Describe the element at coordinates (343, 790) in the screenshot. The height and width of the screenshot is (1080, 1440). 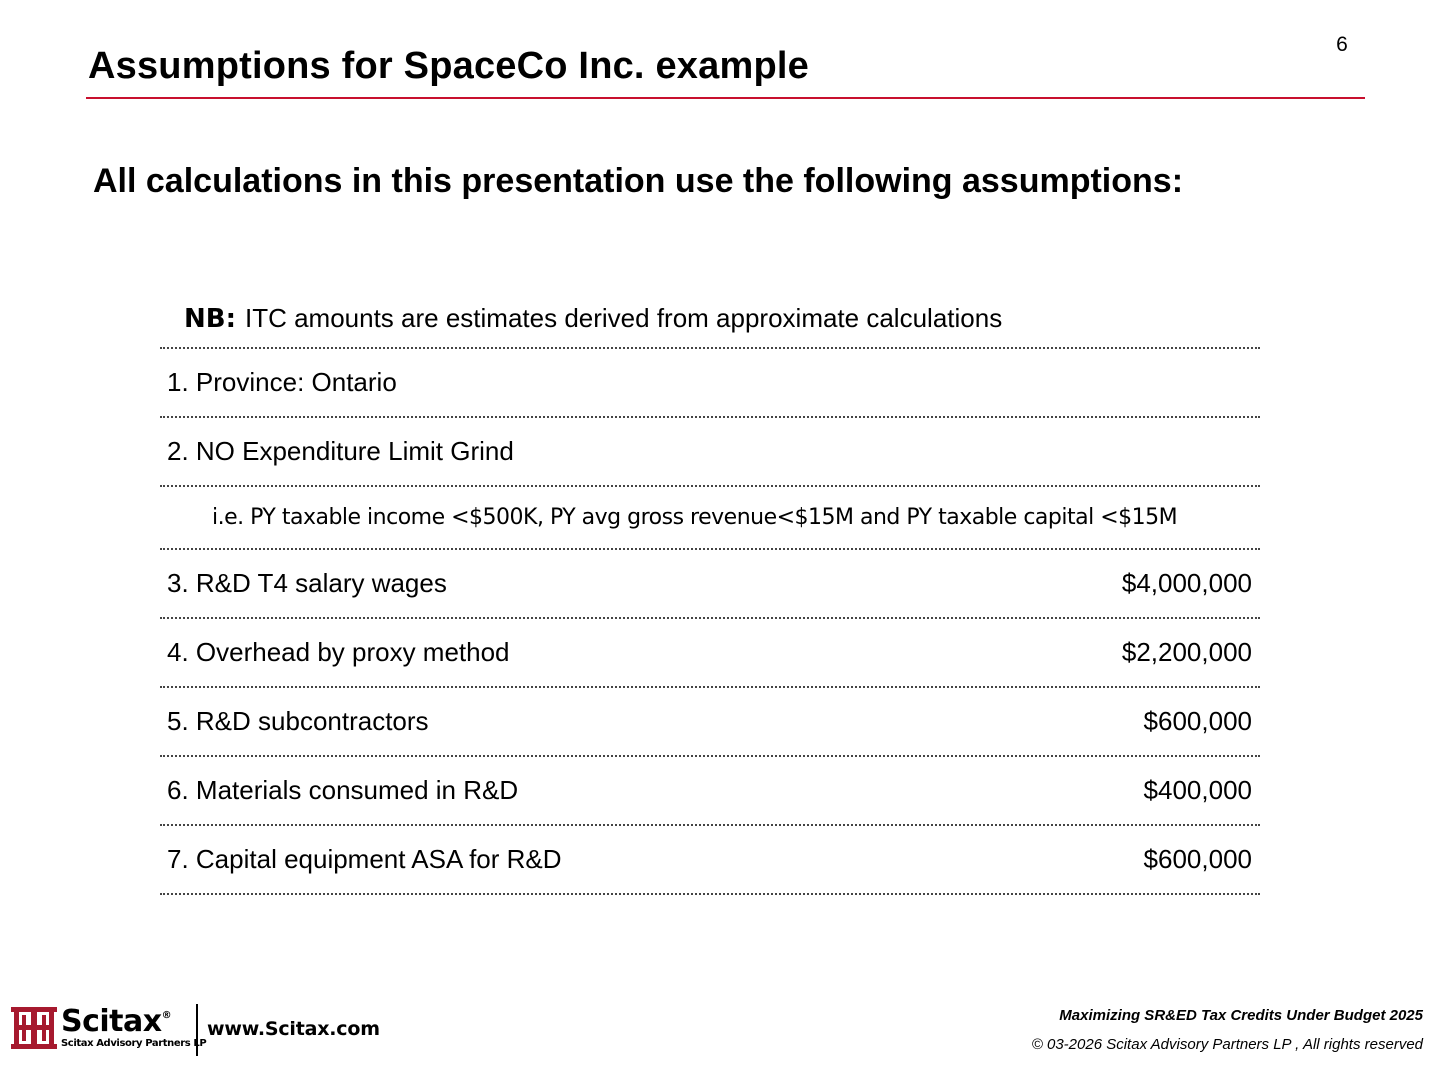
I see `assumption-label: 6. Materials consumed in R&D` at that location.